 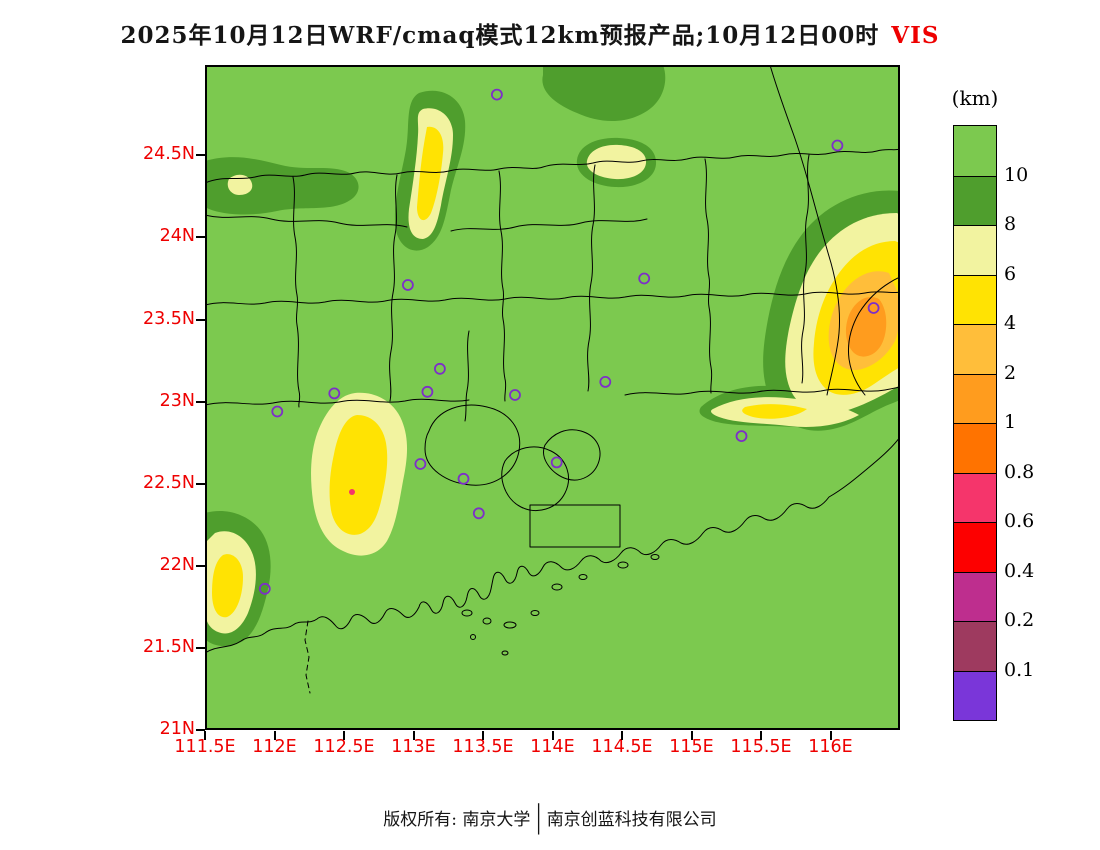 I want to click on dashed-boundary, so click(x=307, y=657).